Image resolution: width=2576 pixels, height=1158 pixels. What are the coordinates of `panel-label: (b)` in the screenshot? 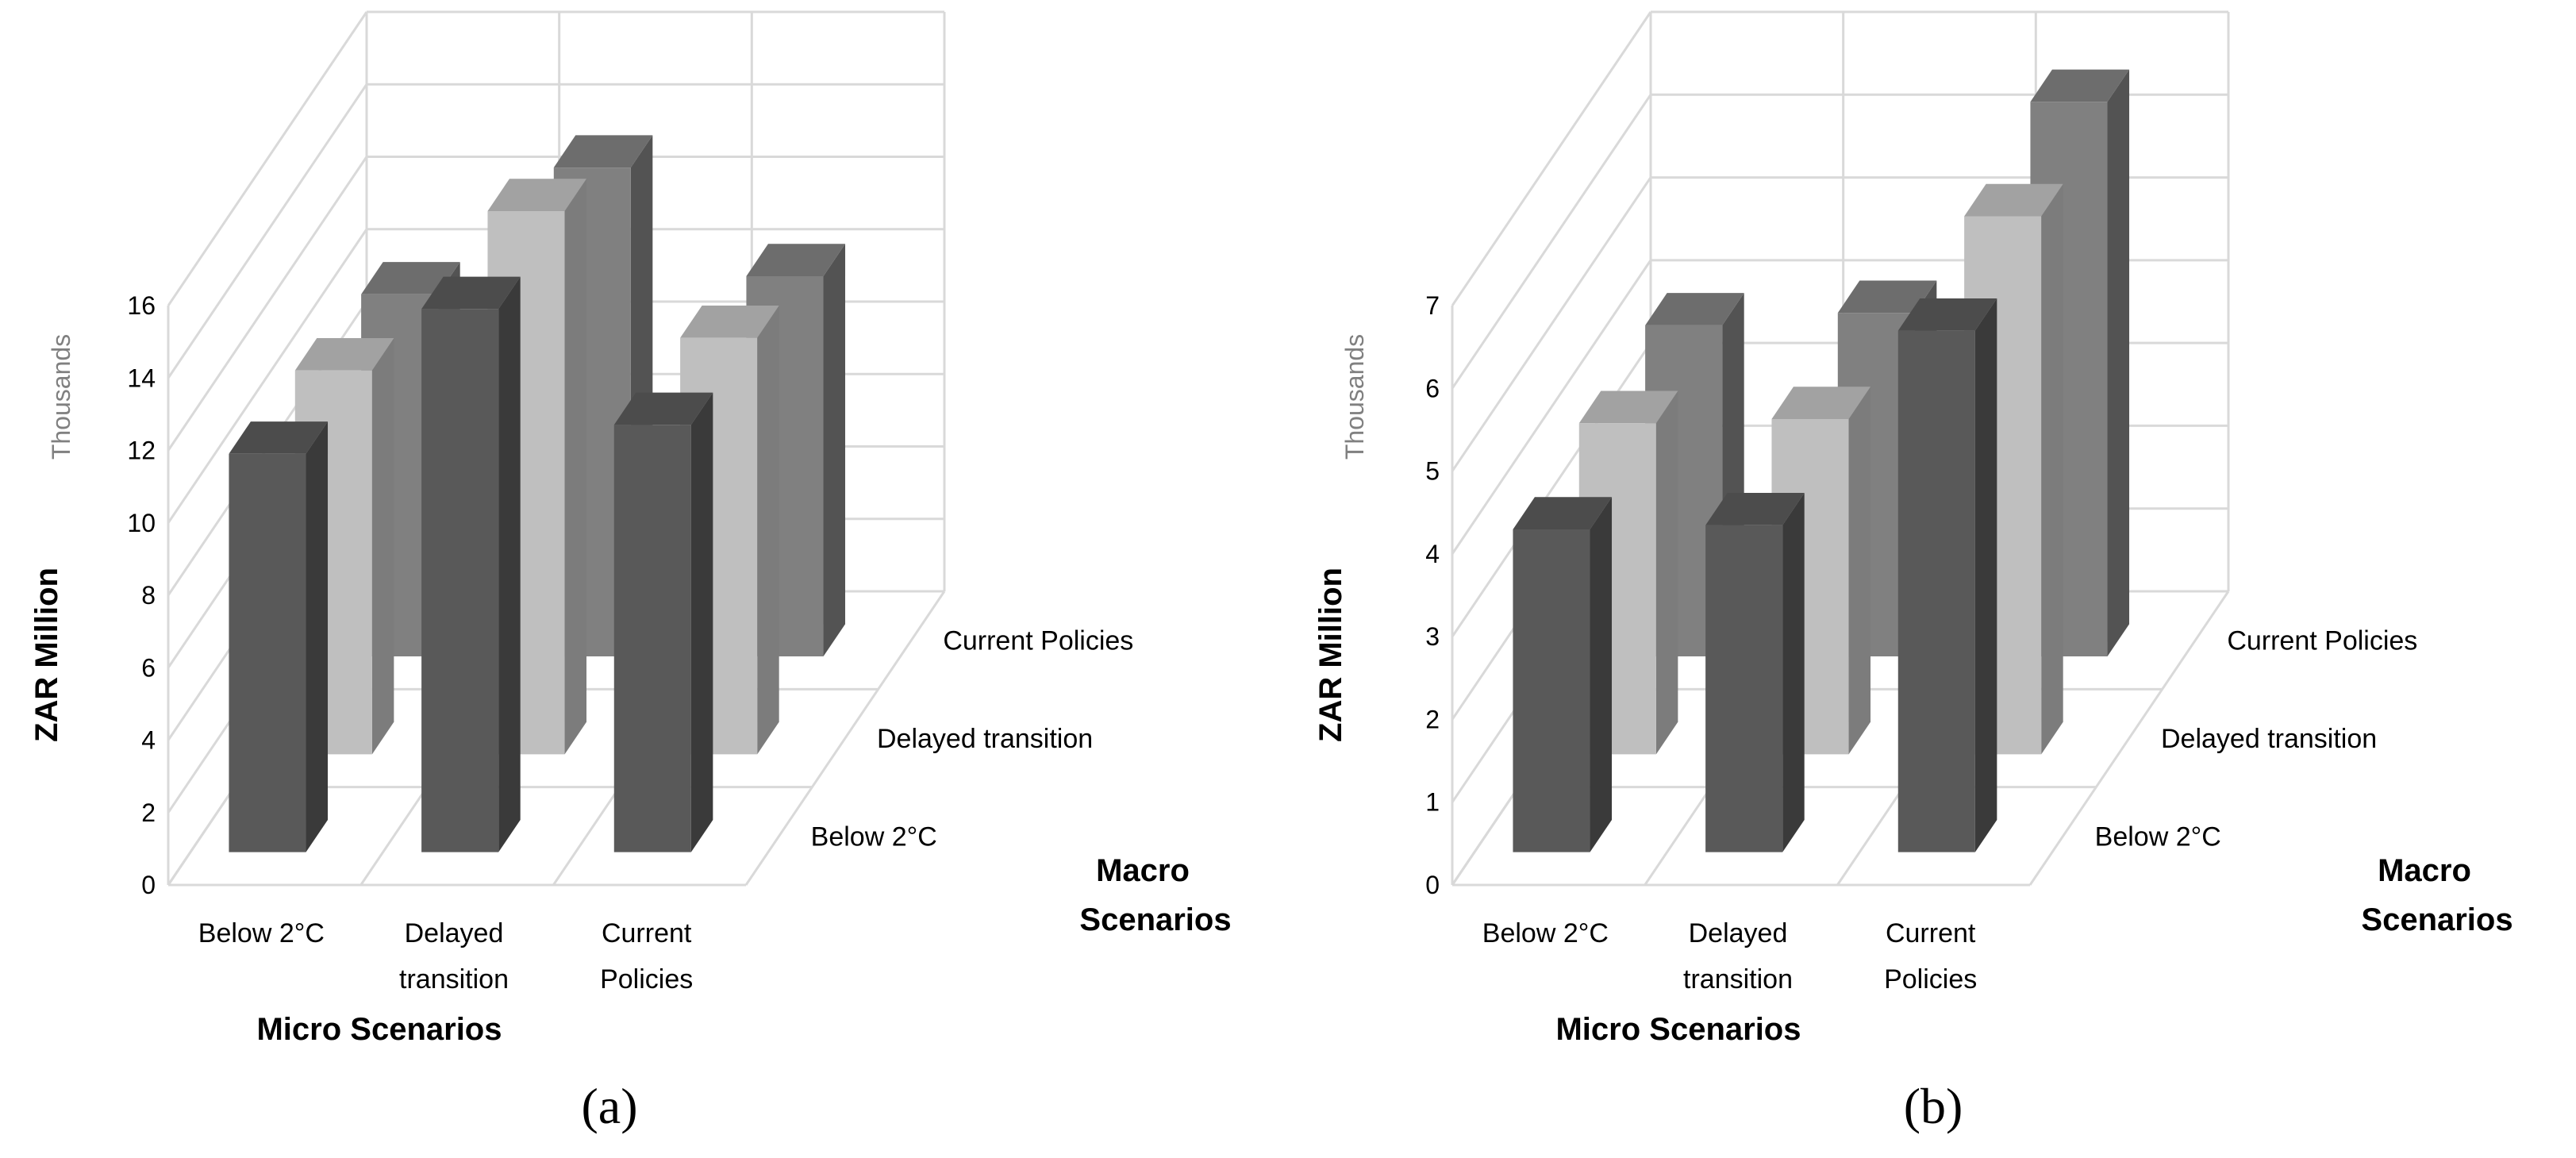 It's located at (1933, 1106).